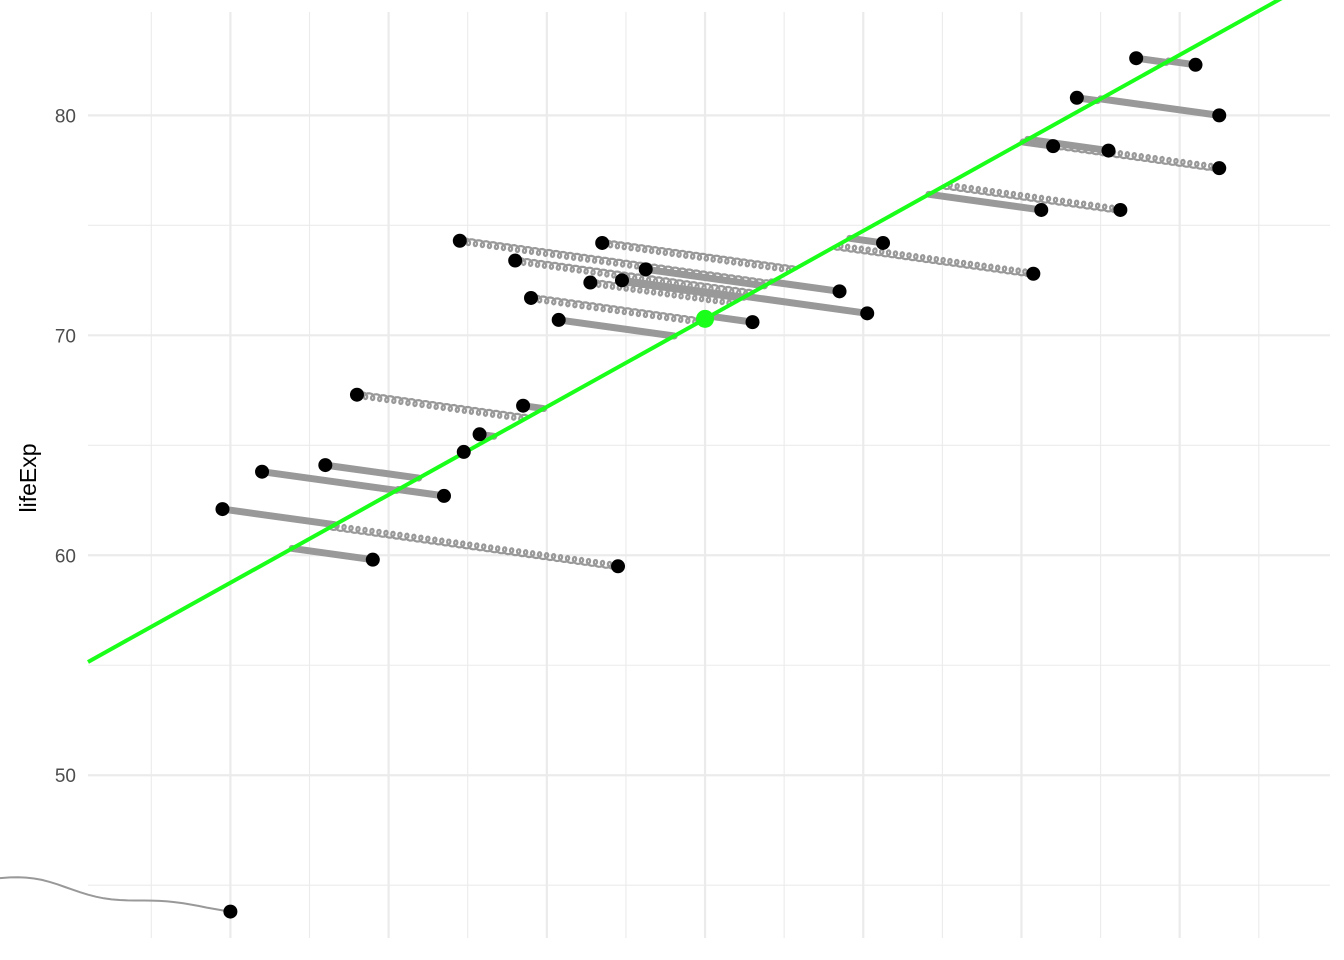 The height and width of the screenshot is (960, 1344). Describe the element at coordinates (65, 556) in the screenshot. I see `y-tick-label: 60` at that location.